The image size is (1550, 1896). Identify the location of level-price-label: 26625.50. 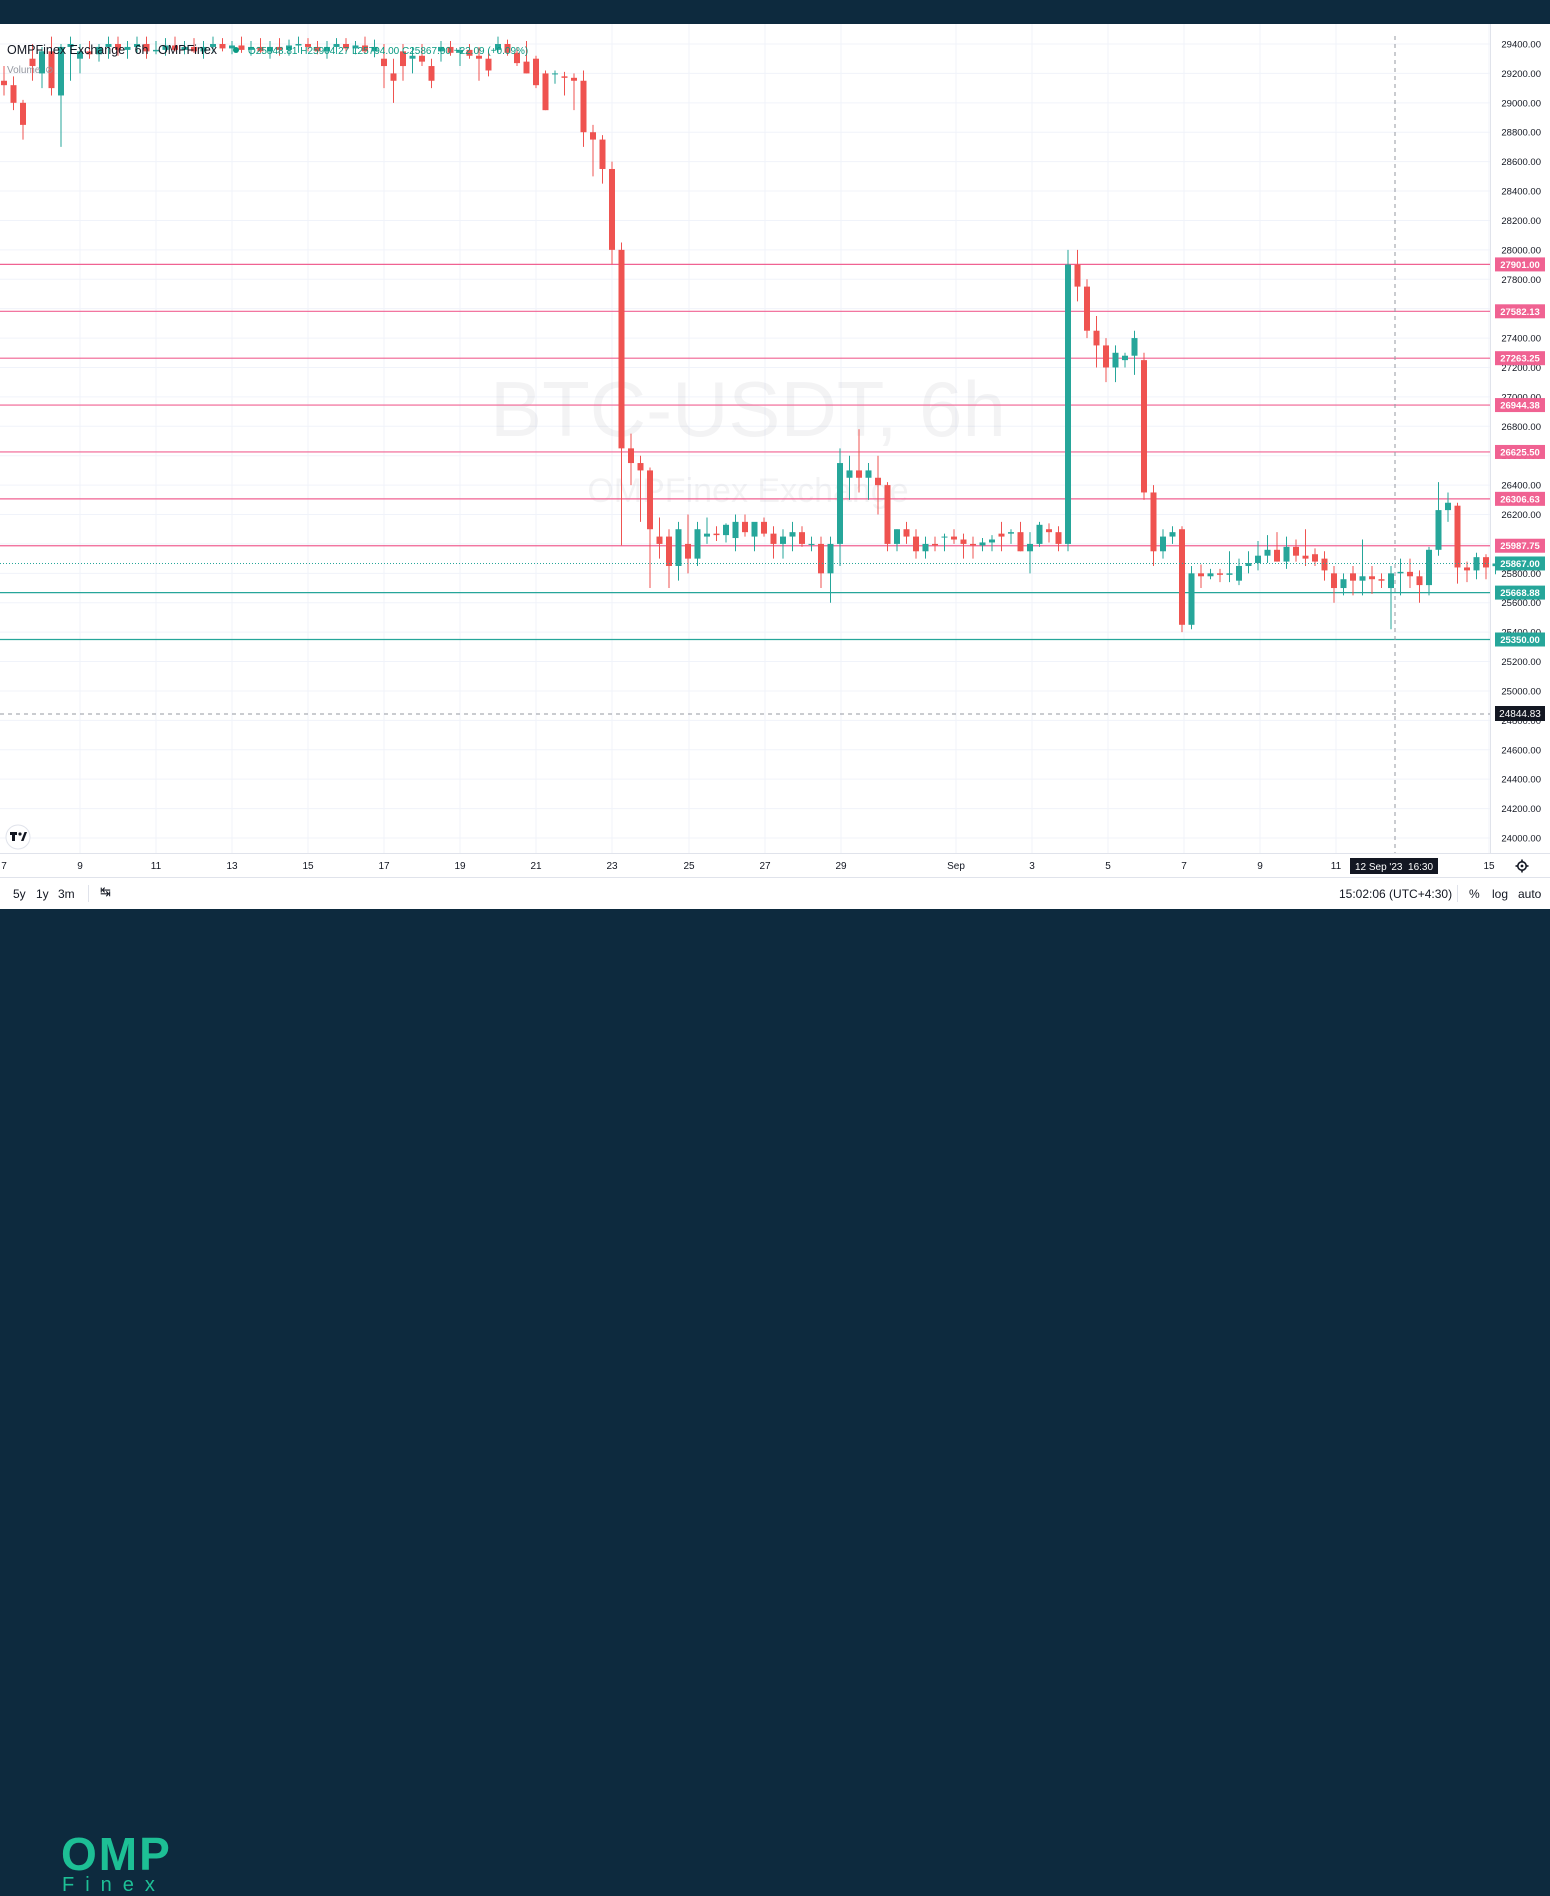
(1520, 452).